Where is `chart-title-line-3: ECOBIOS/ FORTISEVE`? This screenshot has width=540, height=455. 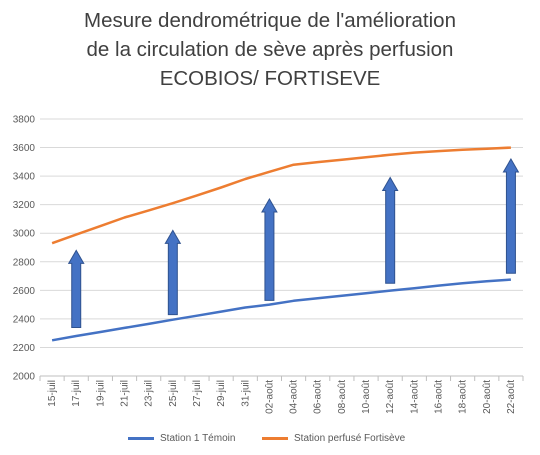
chart-title-line-3: ECOBIOS/ FORTISEVE is located at coordinates (270, 78).